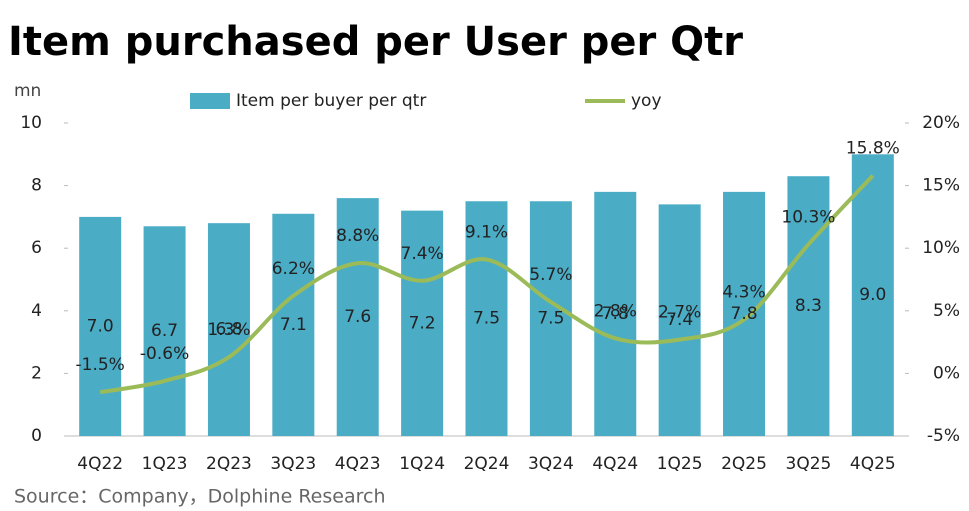 This screenshot has height=511, width=969. Describe the element at coordinates (210, 101) in the screenshot. I see `legend-swatch` at that location.